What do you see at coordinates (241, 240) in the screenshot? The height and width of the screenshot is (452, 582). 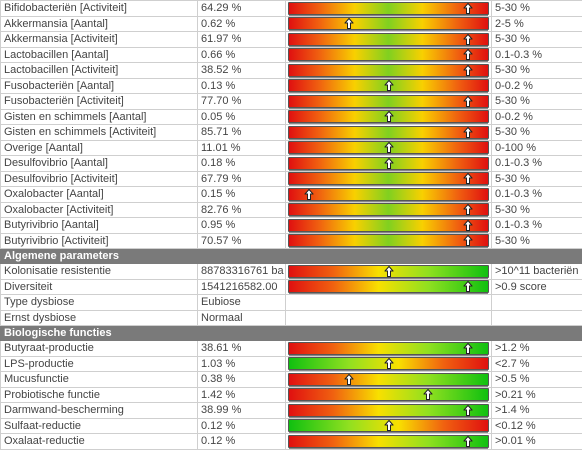 I see `row-value: 70.57 %` at bounding box center [241, 240].